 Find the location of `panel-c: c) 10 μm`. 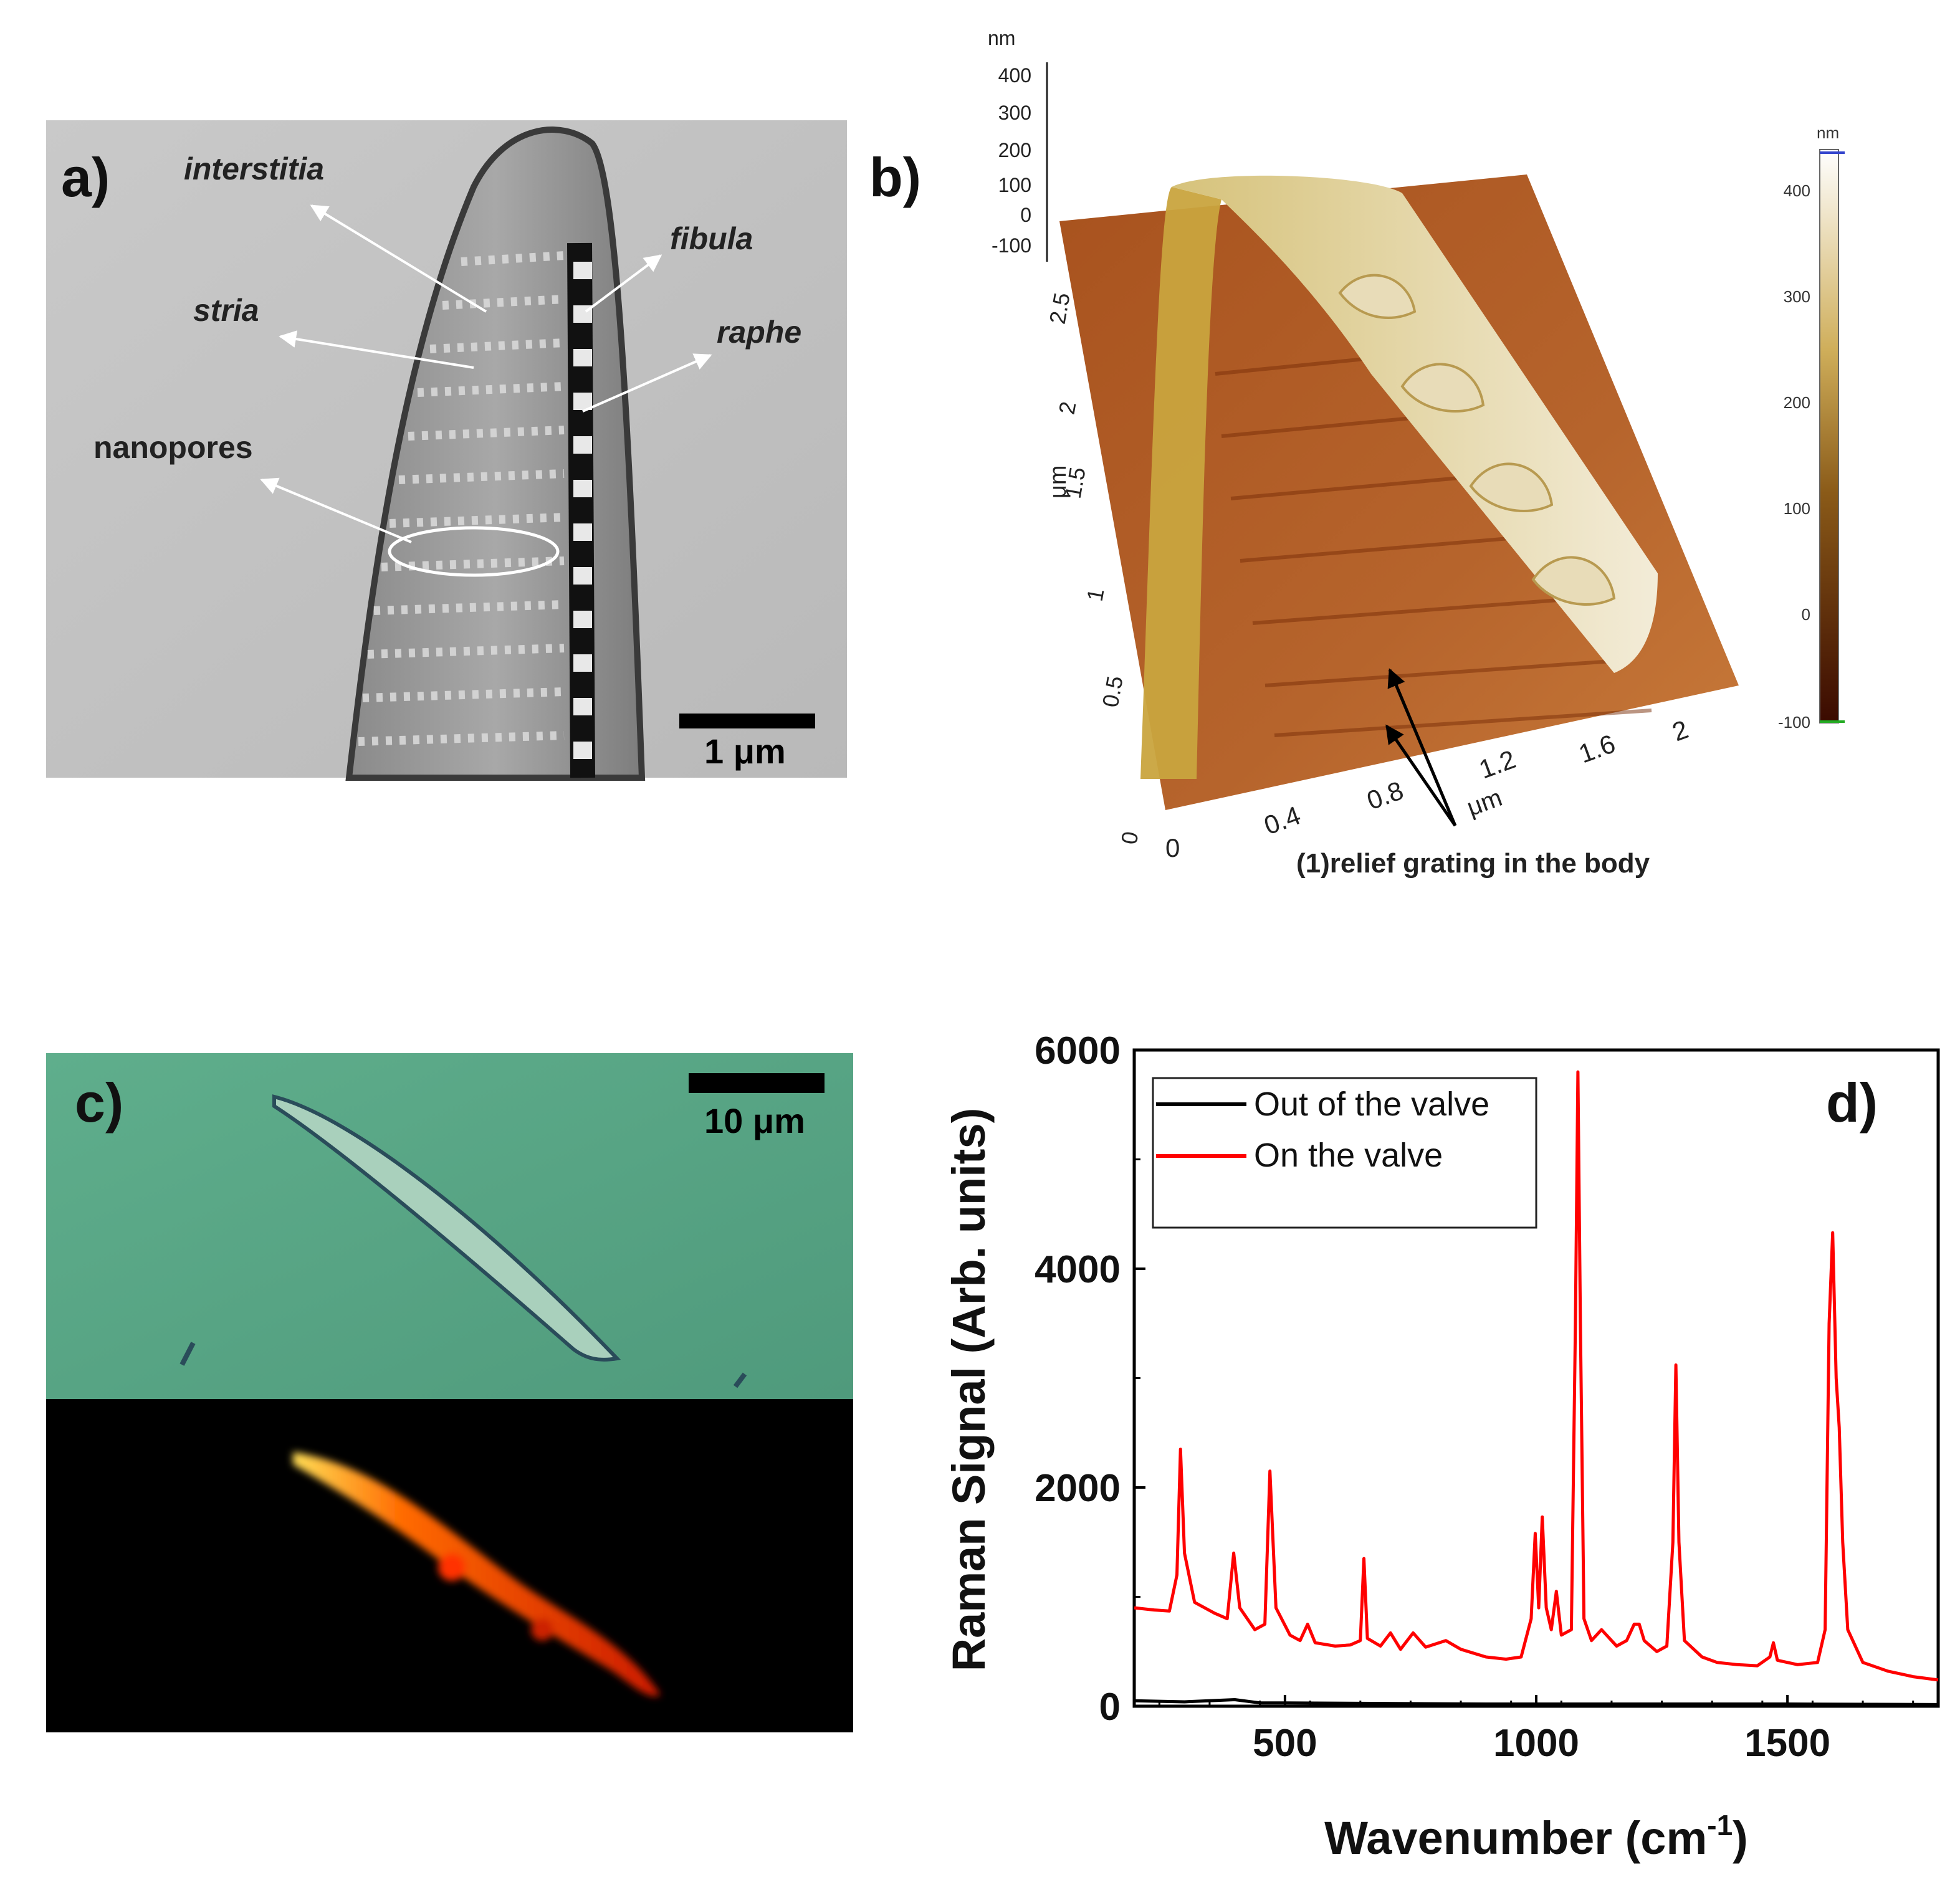

panel-c: c) 10 μm is located at coordinates (449, 1392).